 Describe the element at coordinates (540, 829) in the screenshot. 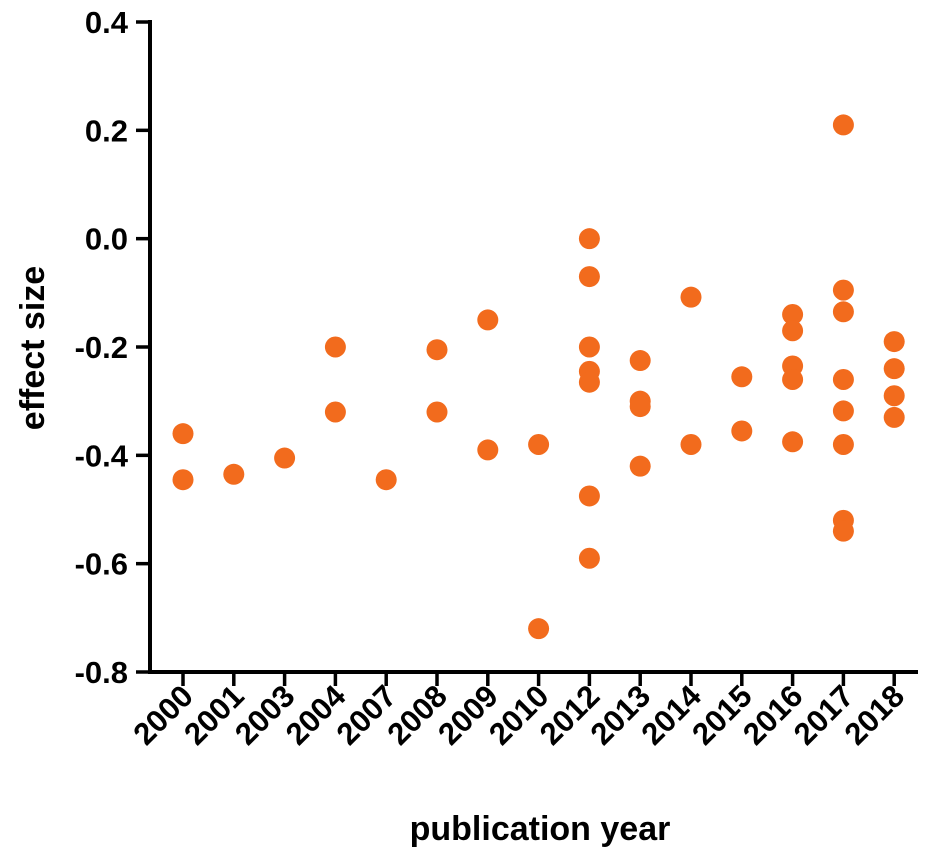

I see `x-axis-title: publication year` at that location.